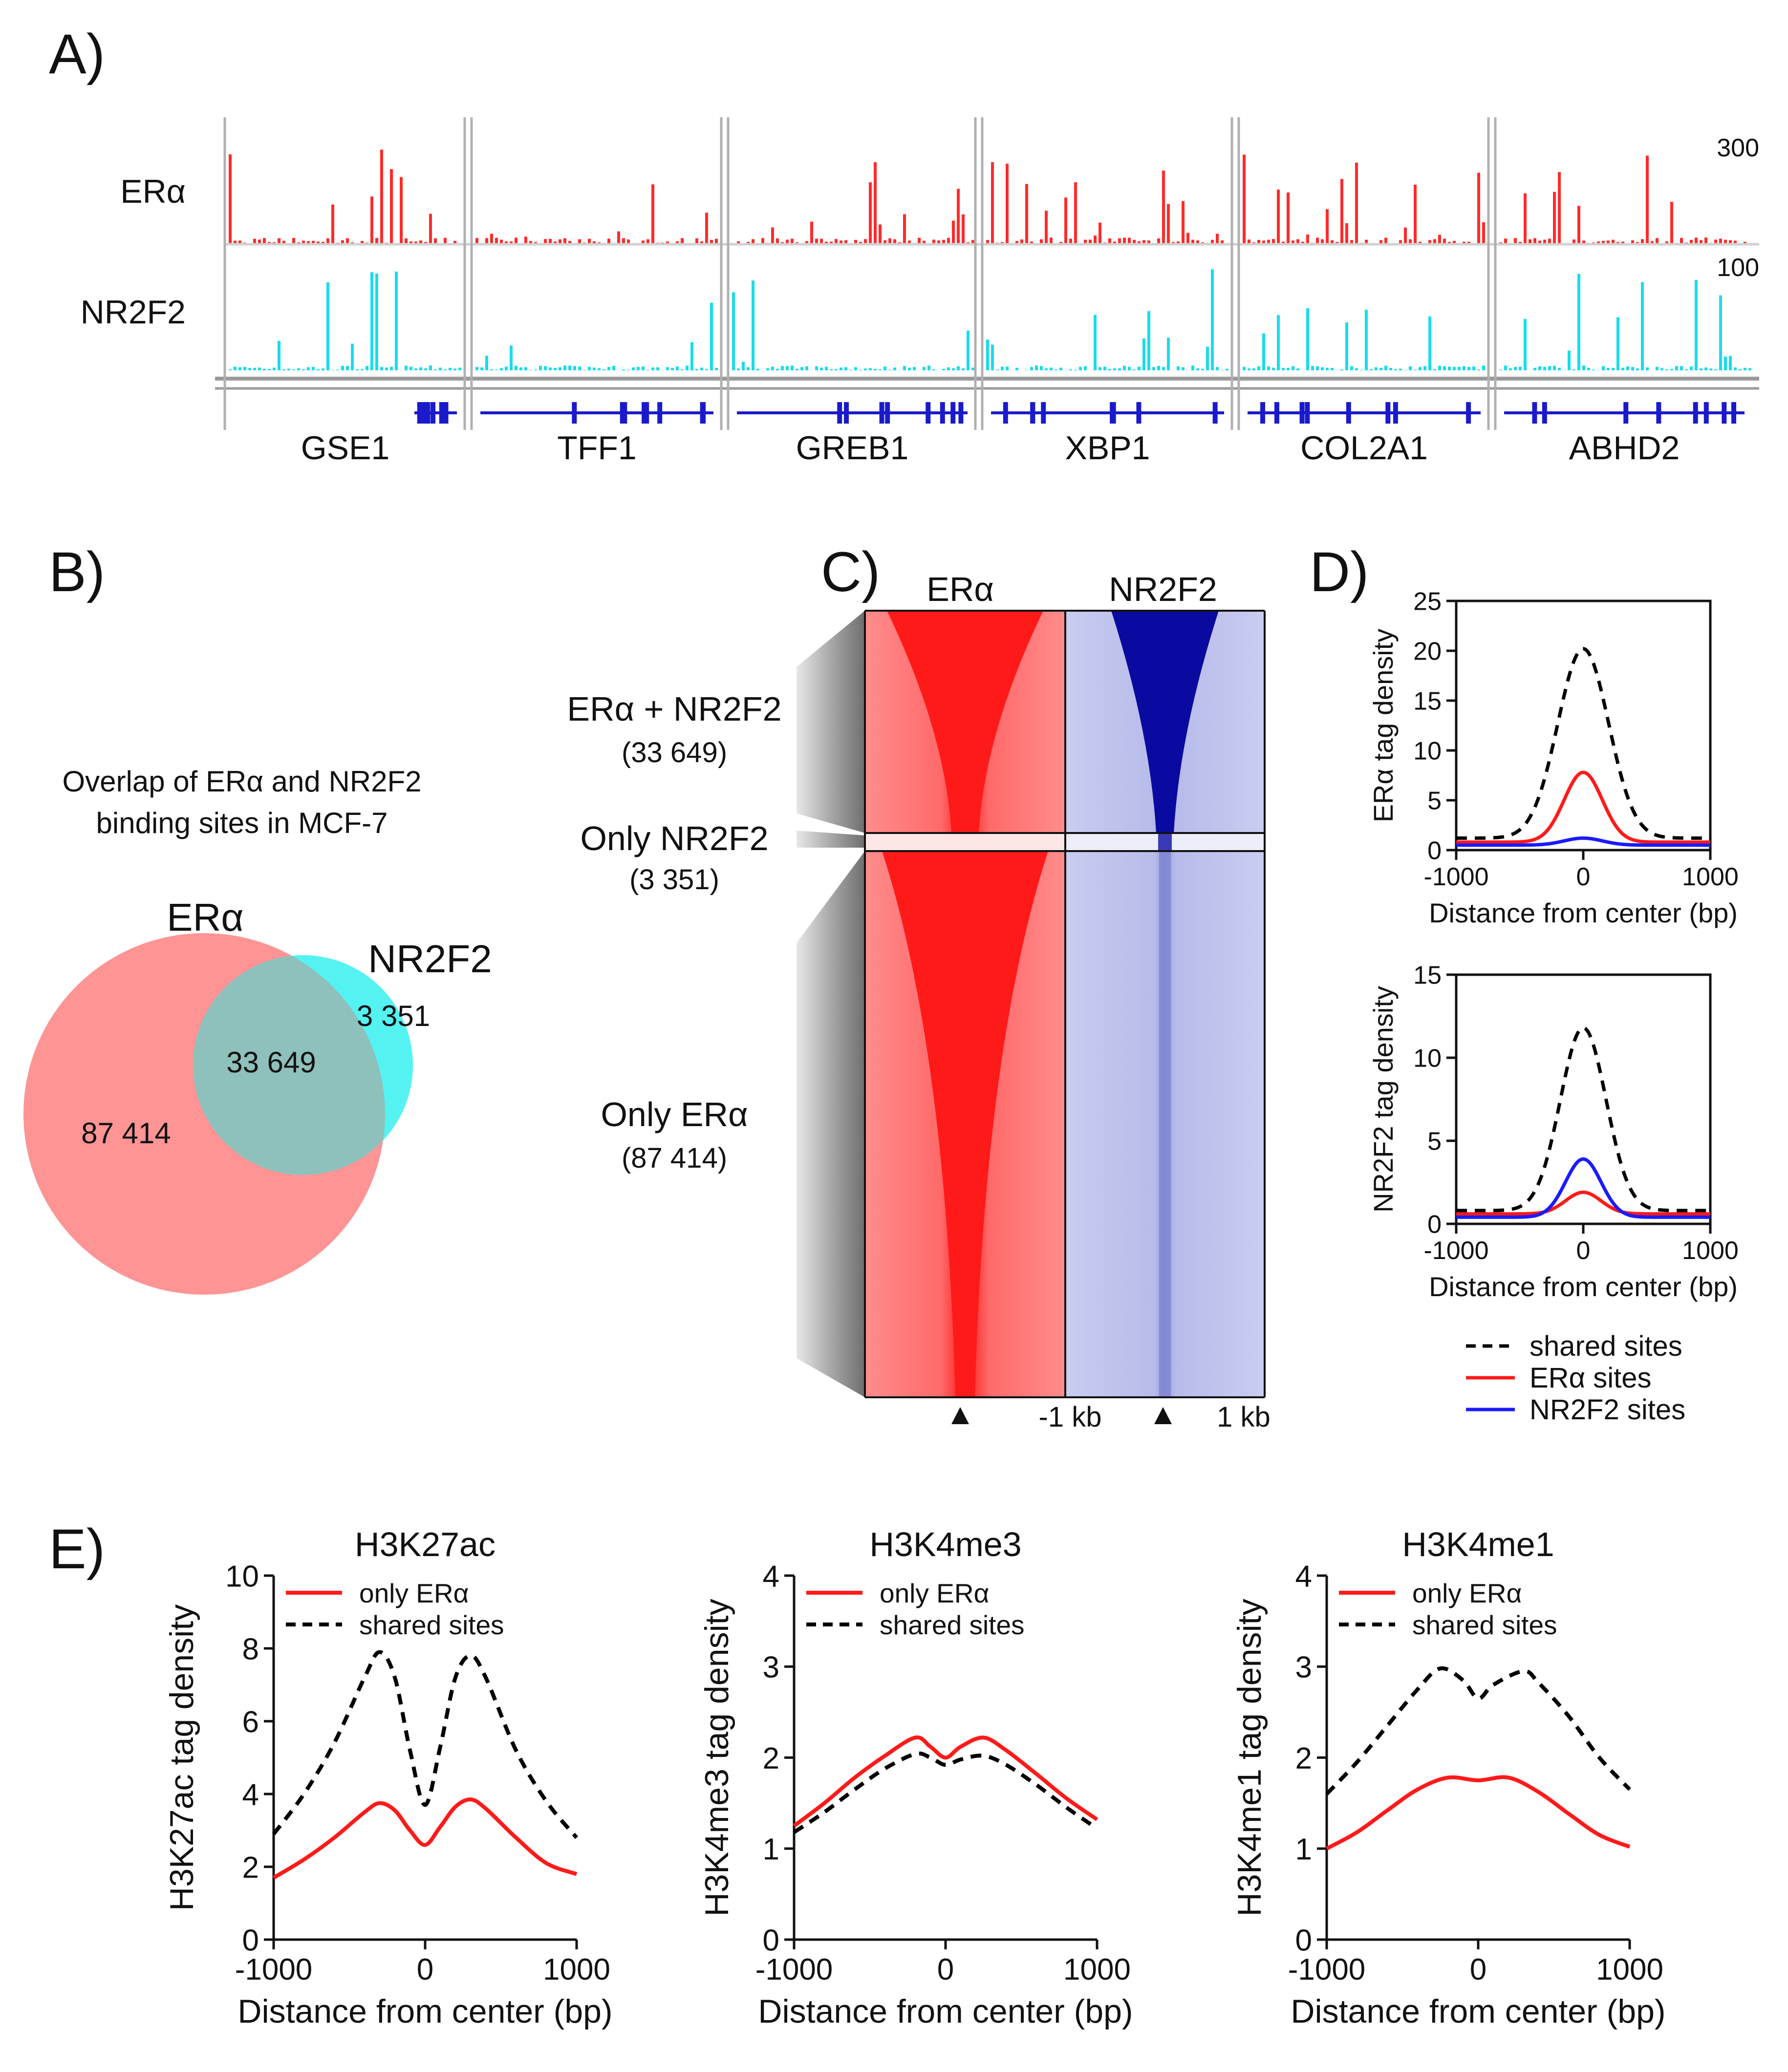 This screenshot has width=1788, height=2072. What do you see at coordinates (852, 448) in the screenshot?
I see `gene-name: GREB1` at bounding box center [852, 448].